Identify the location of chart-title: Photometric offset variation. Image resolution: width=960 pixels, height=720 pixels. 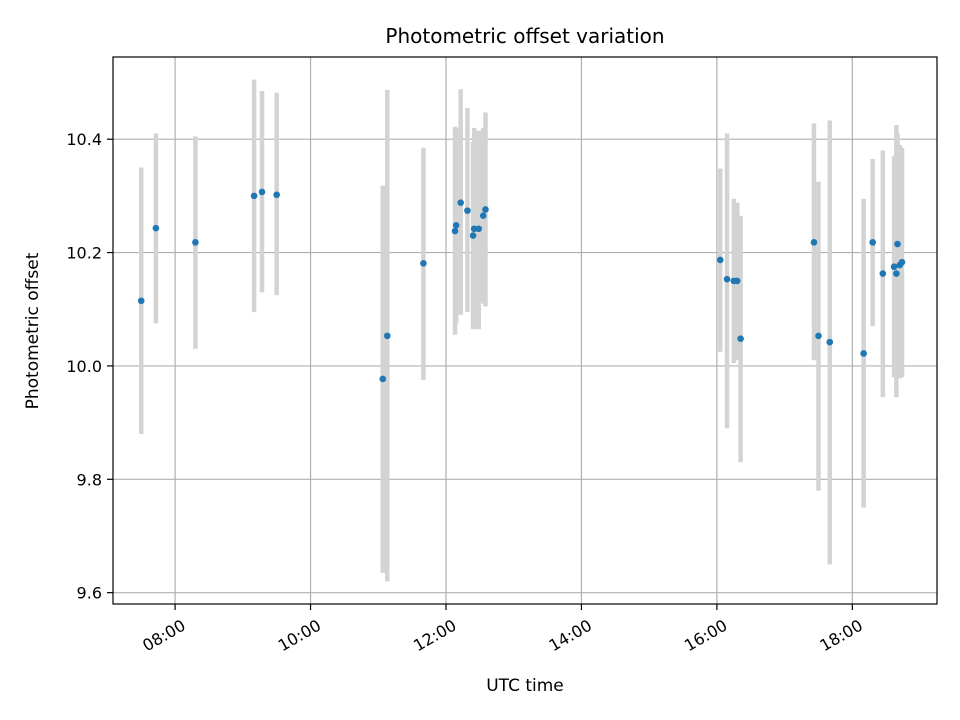
(524, 36).